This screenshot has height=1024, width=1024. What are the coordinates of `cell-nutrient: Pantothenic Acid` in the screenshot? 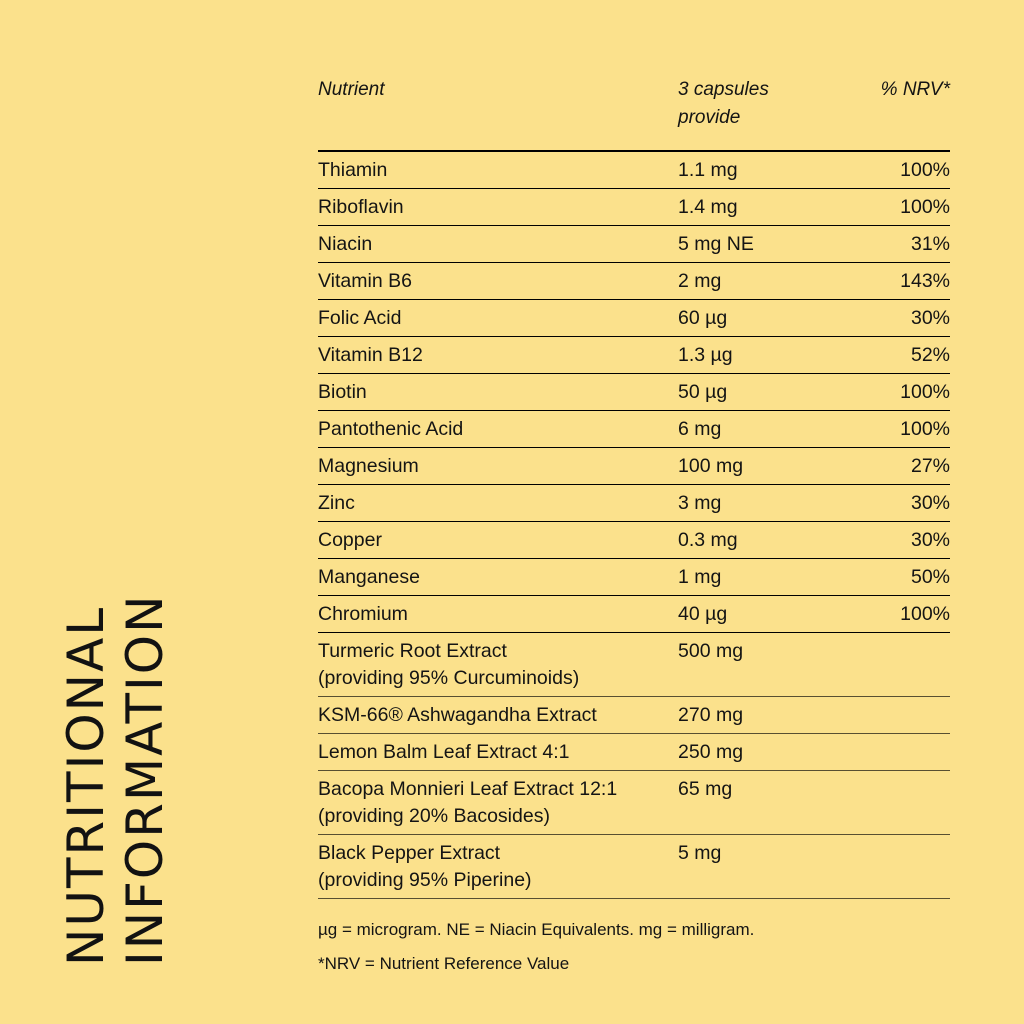 It's located at (498, 429).